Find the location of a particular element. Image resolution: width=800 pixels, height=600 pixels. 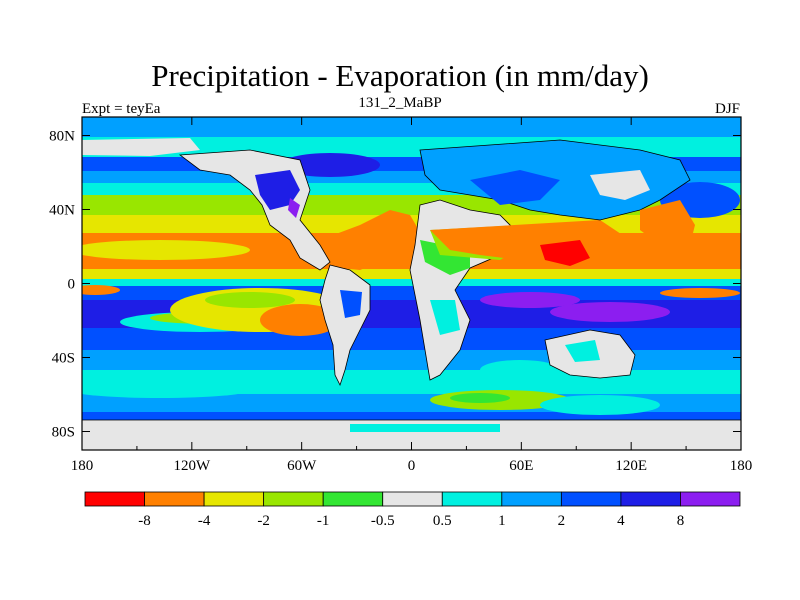

colorbar-label: 0.5 is located at coordinates (442, 521).